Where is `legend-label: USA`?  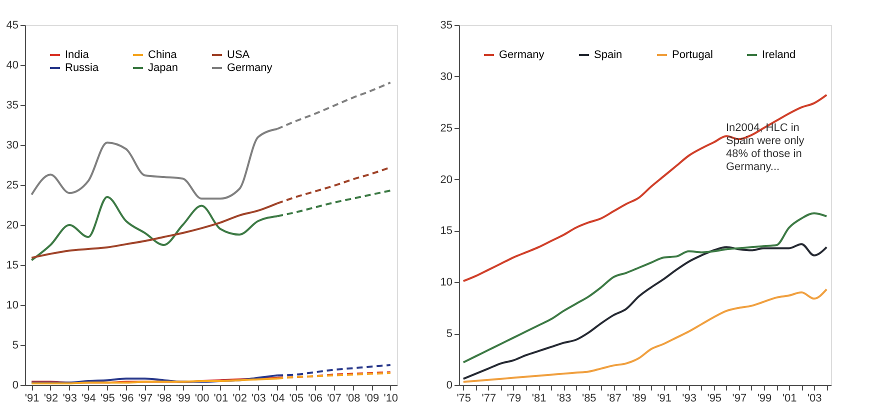
legend-label: USA is located at coordinates (238, 55).